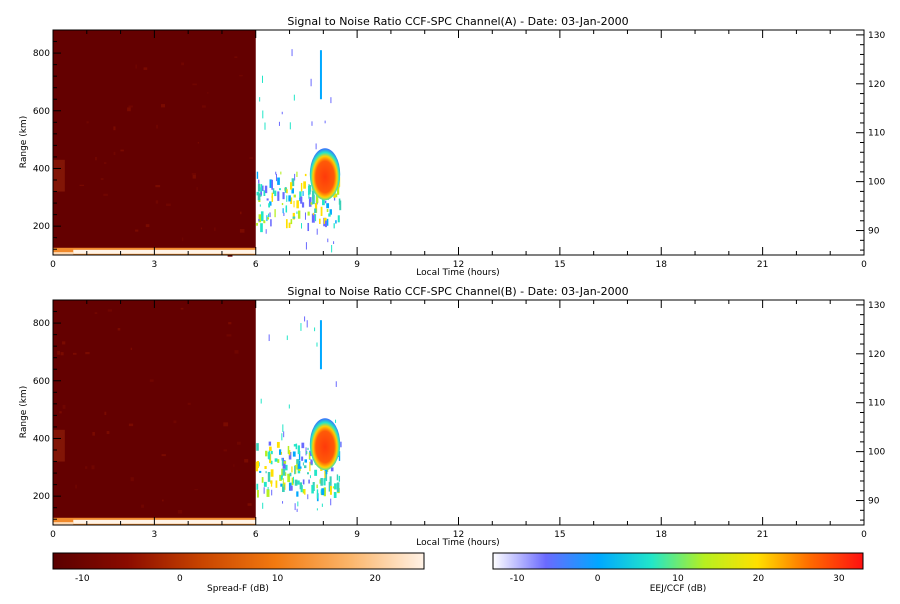 The image size is (900, 604). Describe the element at coordinates (762, 265) in the screenshot. I see `x-tick-label: 21` at that location.